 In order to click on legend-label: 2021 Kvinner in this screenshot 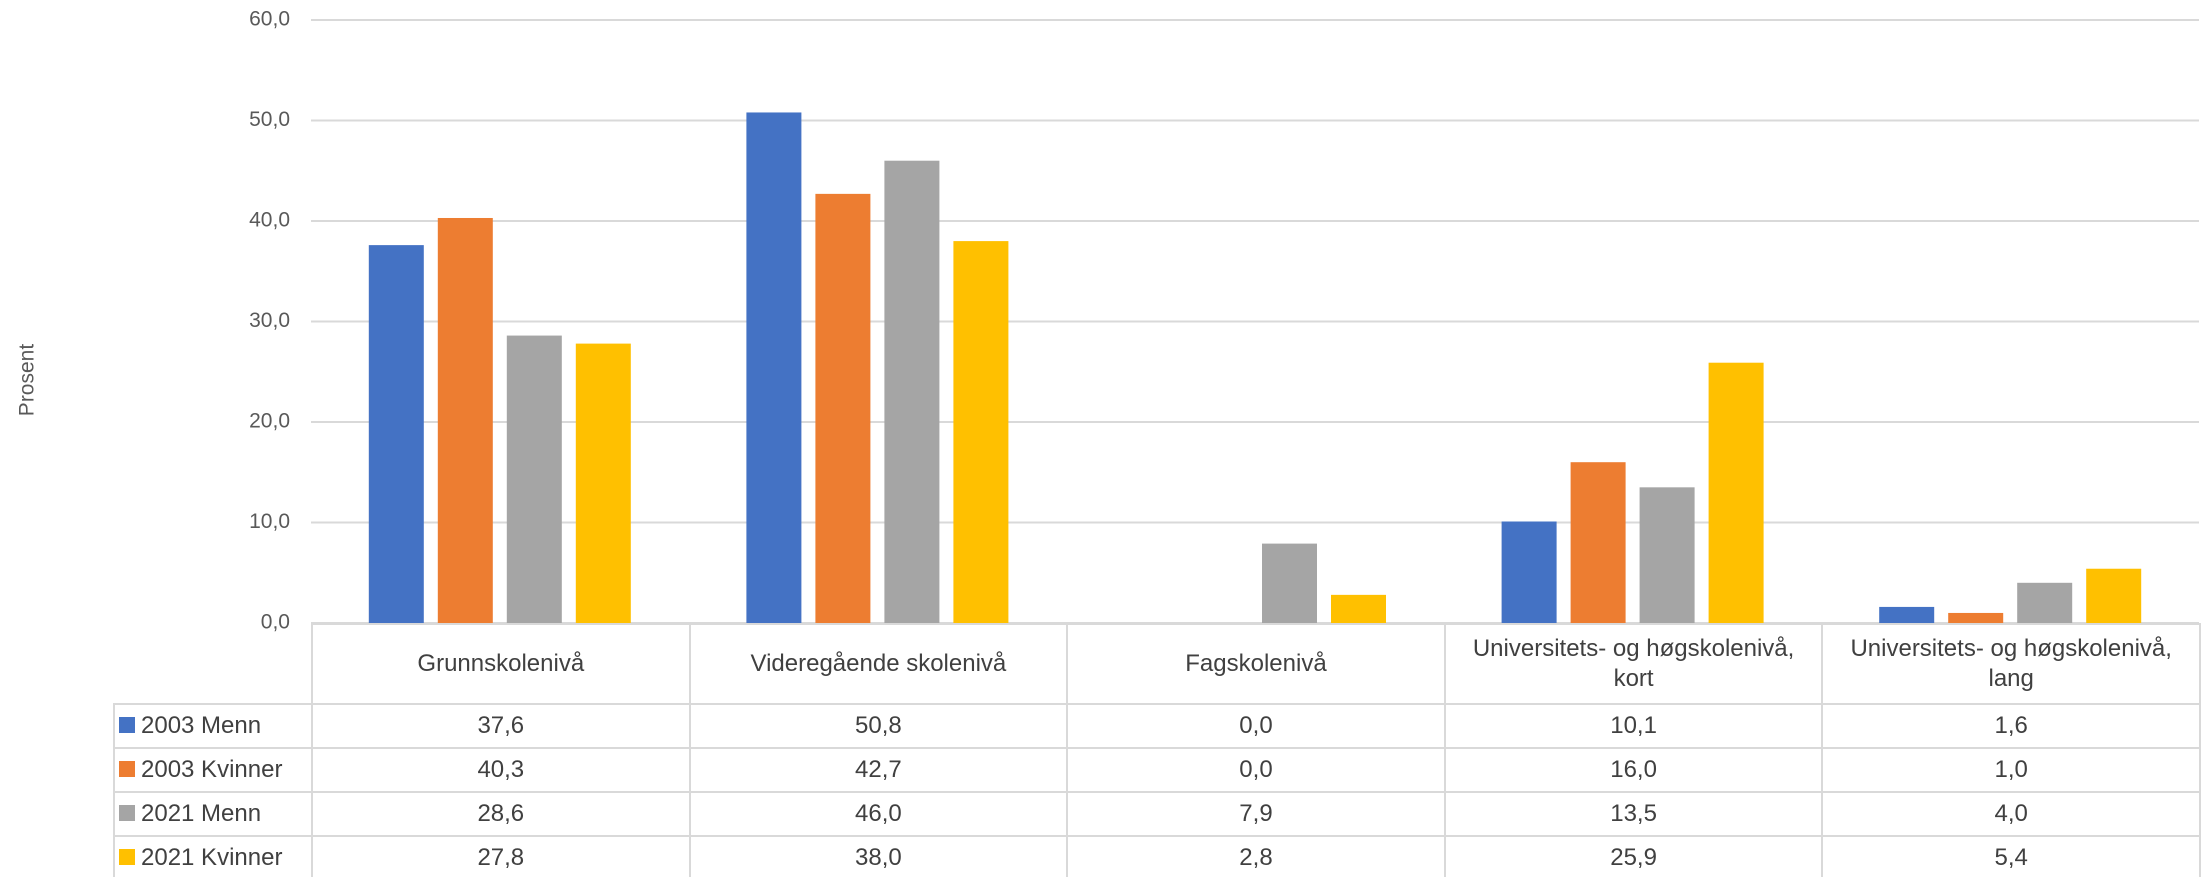, I will do `click(212, 857)`.